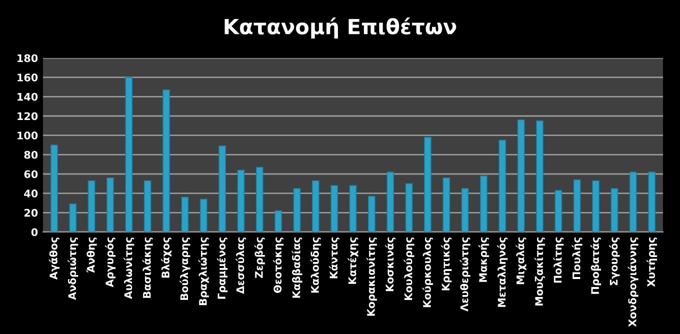 The image size is (680, 334). What do you see at coordinates (390, 265) in the screenshot?
I see `x-tick-label: Κοσκινάς` at bounding box center [390, 265].